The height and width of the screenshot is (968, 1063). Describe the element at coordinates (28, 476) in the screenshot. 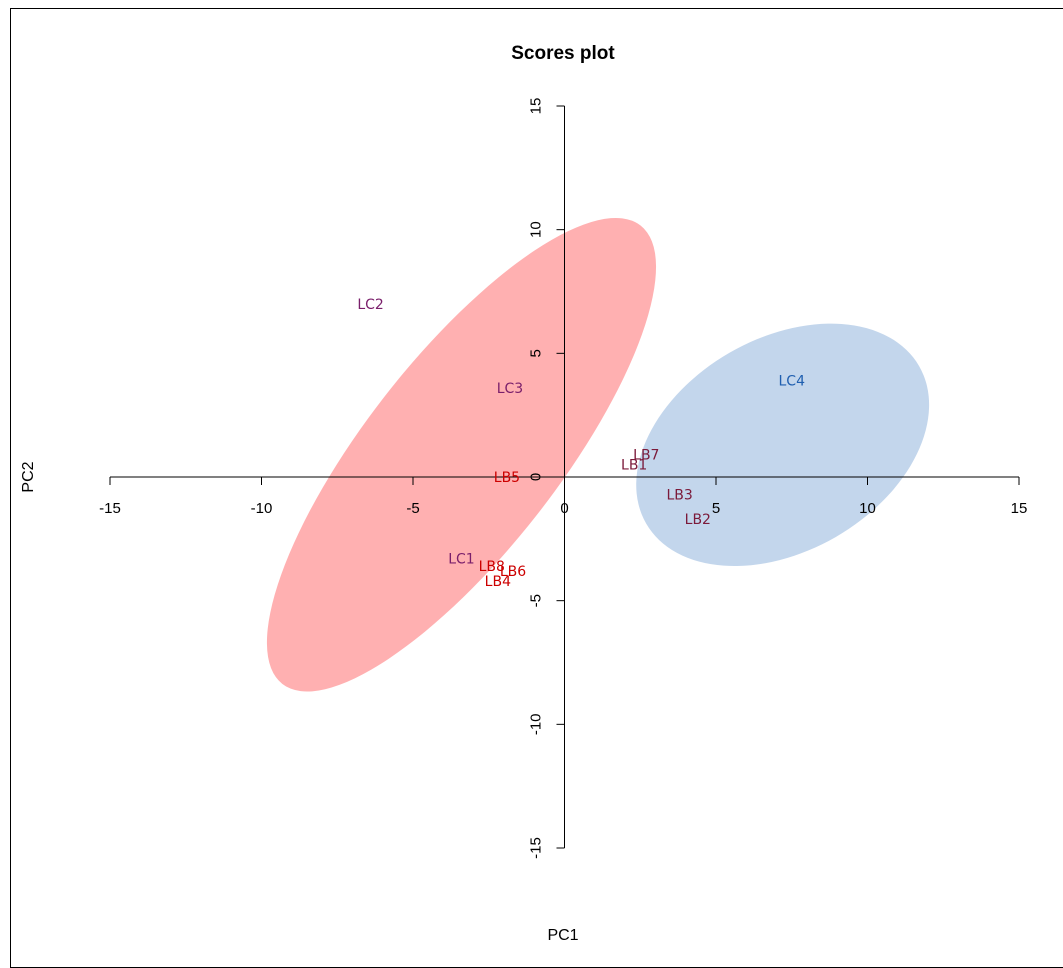

I see `y-axis-label: PC2` at that location.